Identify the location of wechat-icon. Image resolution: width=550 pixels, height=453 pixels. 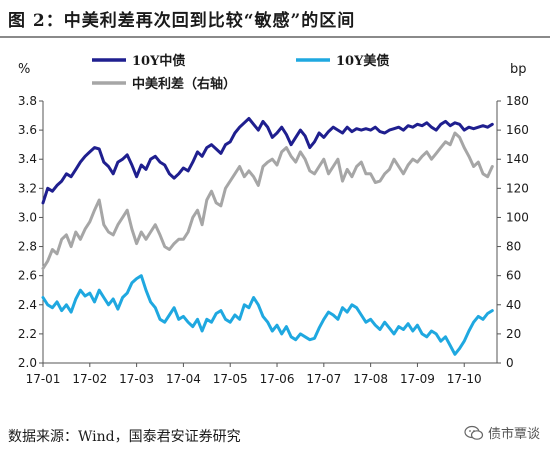
(474, 432).